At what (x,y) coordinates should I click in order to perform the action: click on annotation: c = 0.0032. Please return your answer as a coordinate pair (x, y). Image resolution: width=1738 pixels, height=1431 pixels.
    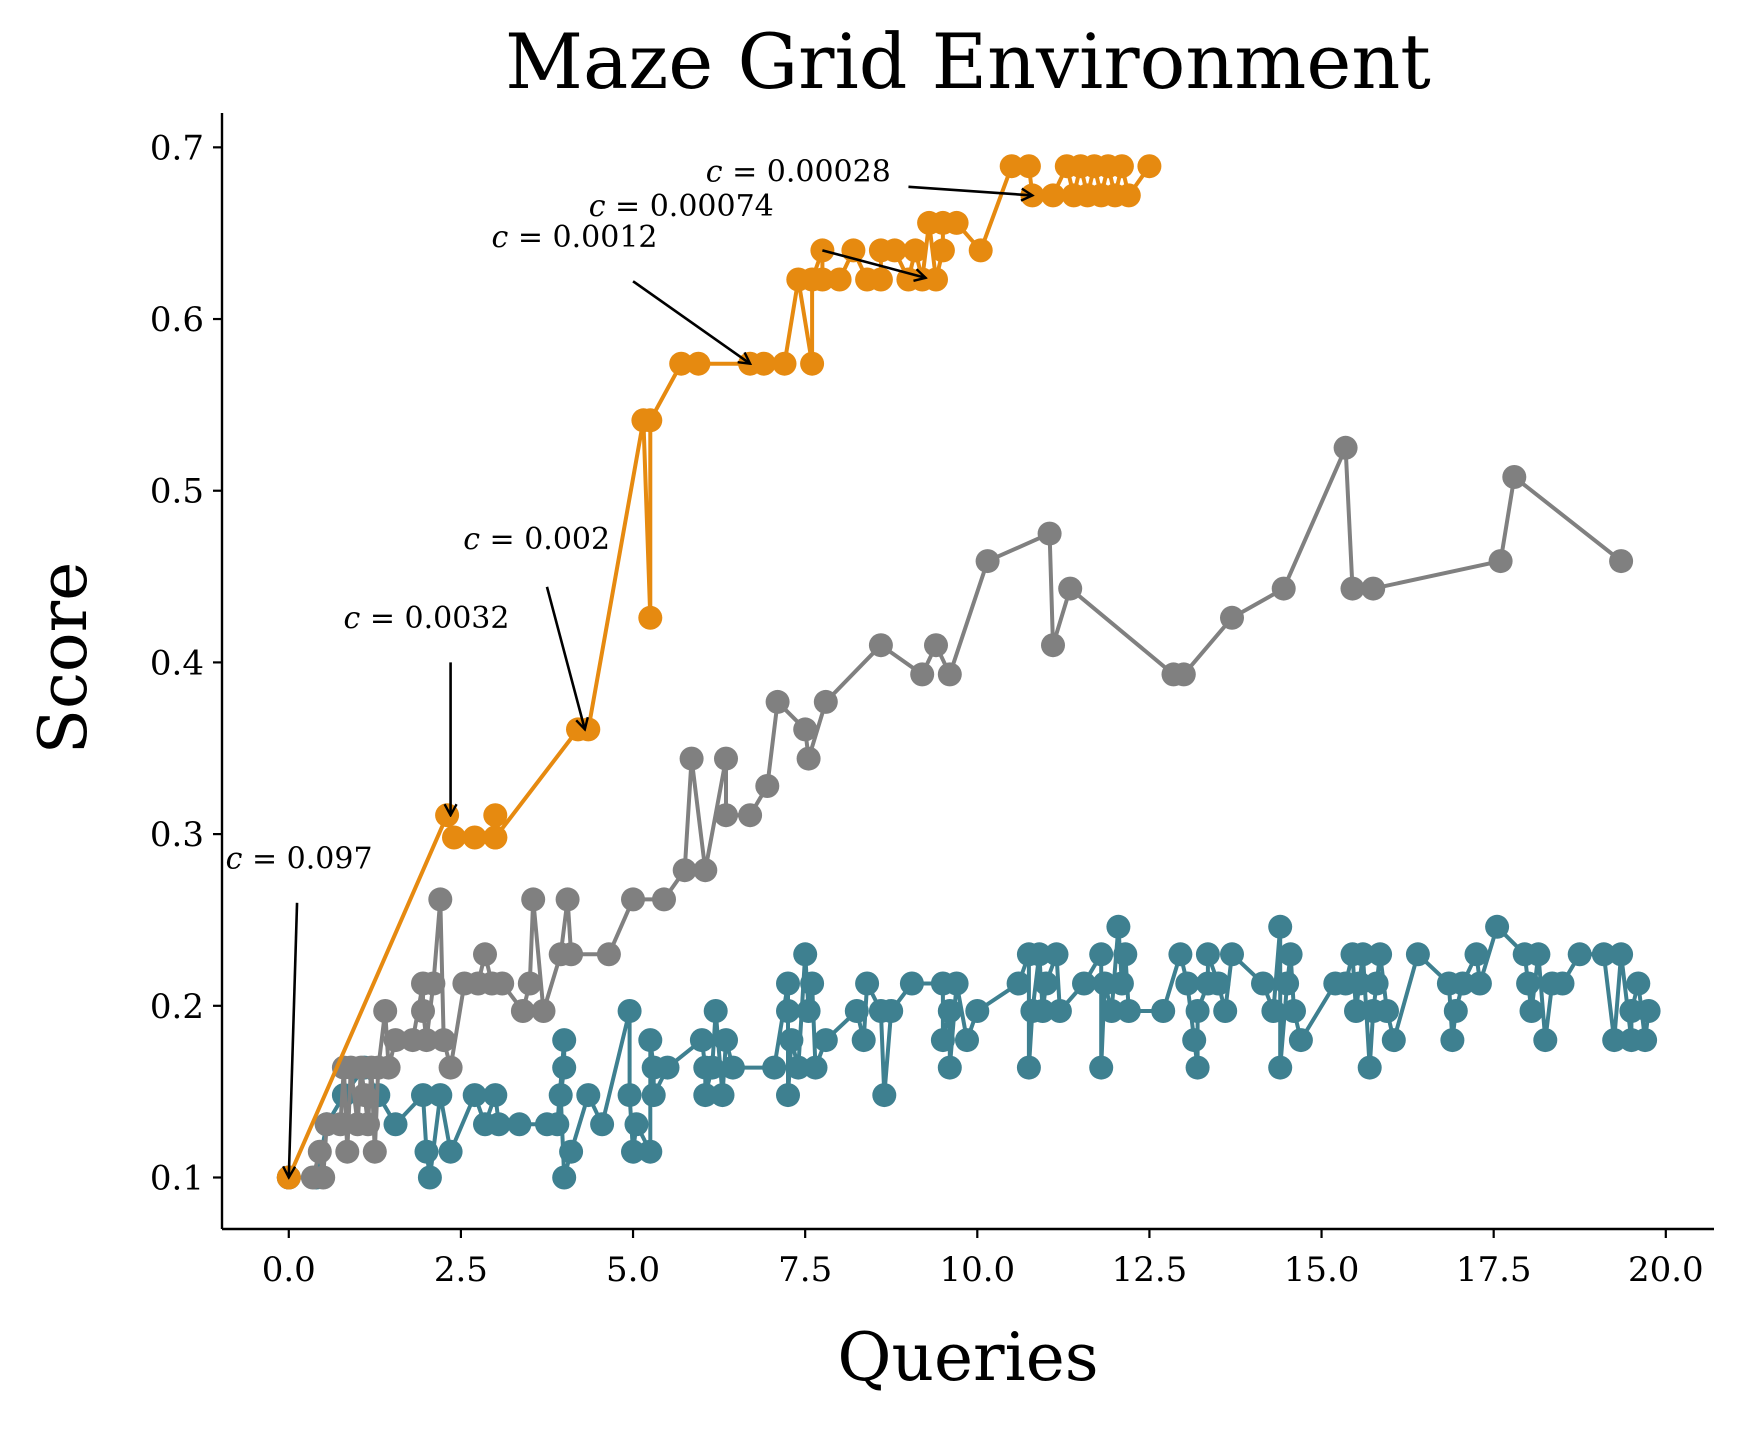
    Looking at the image, I should click on (426, 708).